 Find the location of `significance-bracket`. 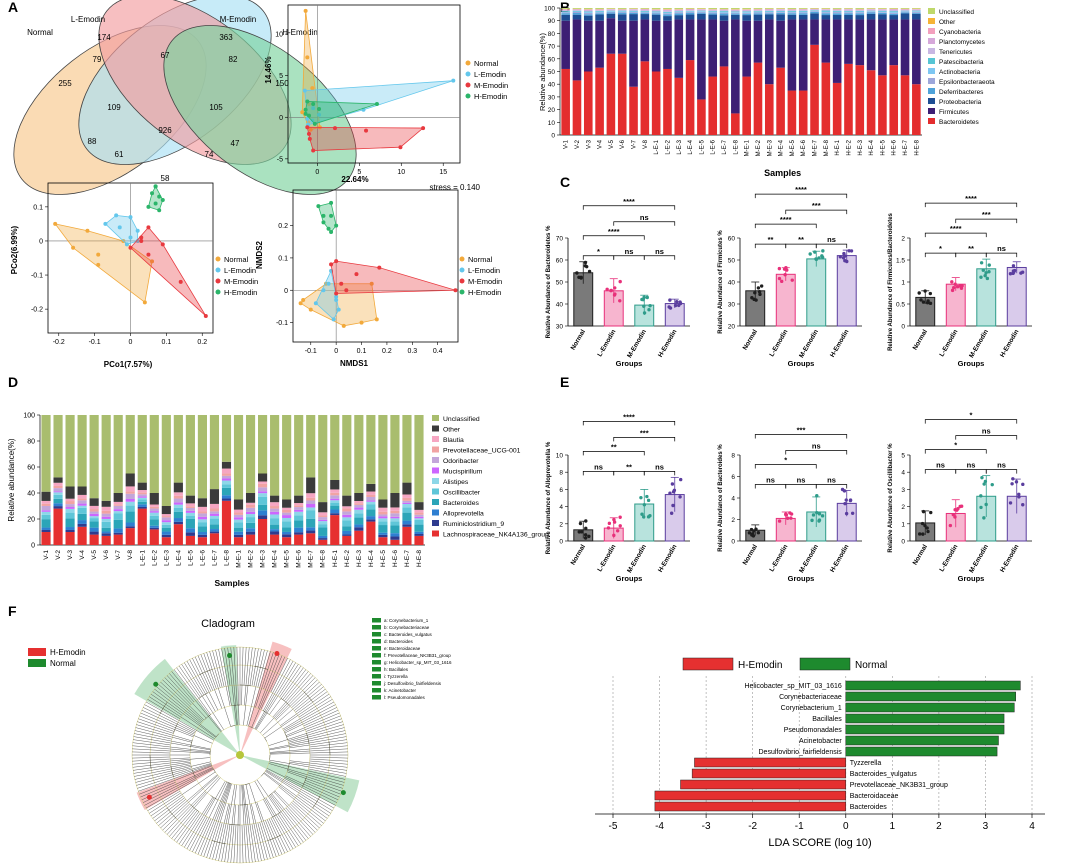

significance-bracket is located at coordinates (598, 473).